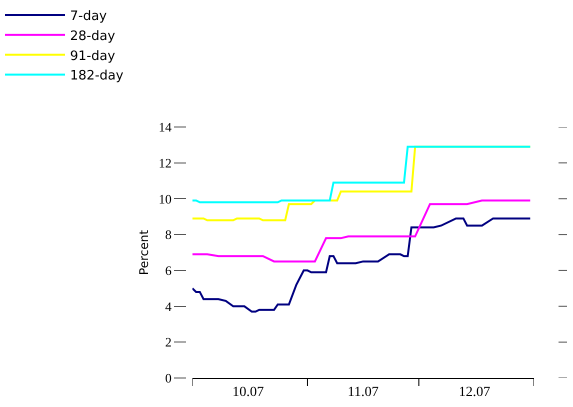 This screenshot has width=573, height=407. I want to click on y-tick-label: 8, so click(168, 234).